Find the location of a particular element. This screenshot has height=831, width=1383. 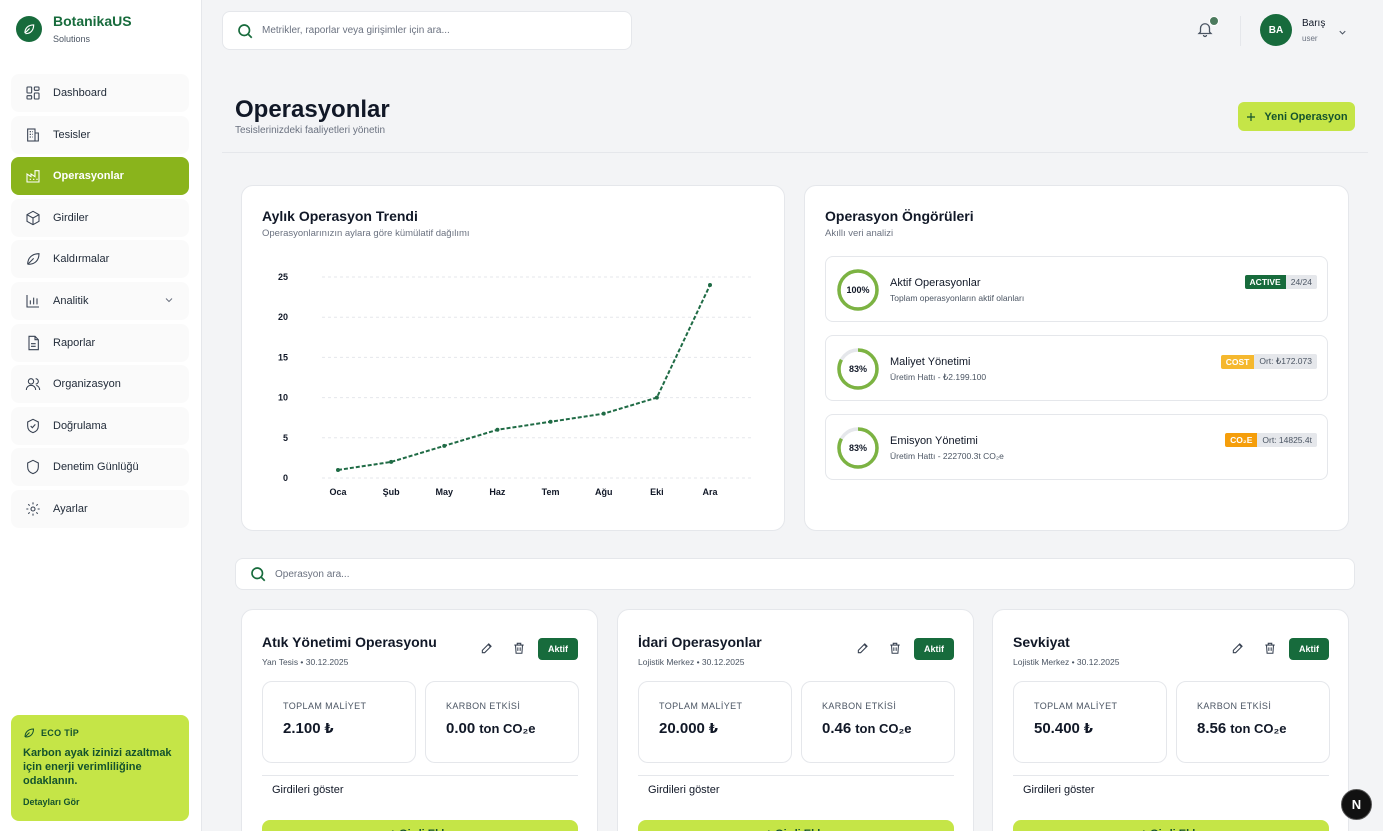

search-icon is located at coordinates (258, 574).